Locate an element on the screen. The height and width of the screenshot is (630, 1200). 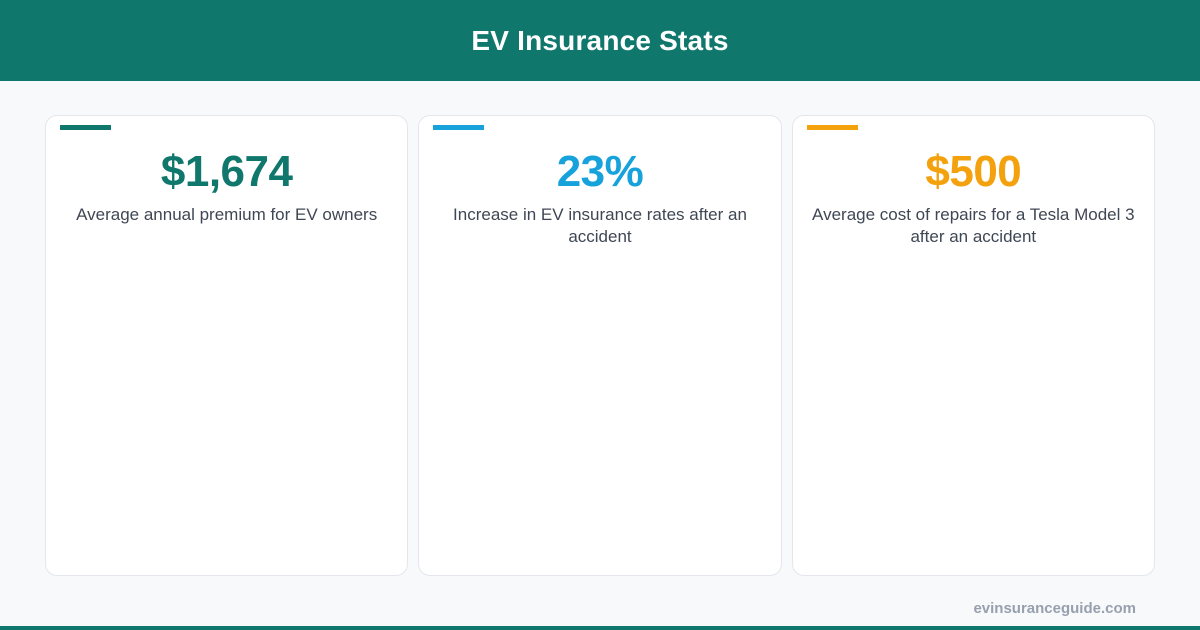
header-bar: EV Insurance Stats is located at coordinates (600, 40).